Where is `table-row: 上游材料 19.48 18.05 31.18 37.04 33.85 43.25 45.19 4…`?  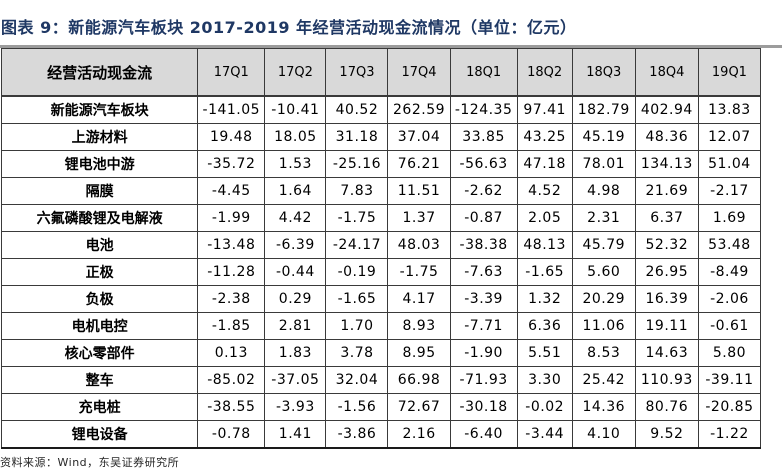 table-row: 上游材料 19.48 18.05 31.18 37.04 33.85 43.25 45.19 4… is located at coordinates (381, 137).